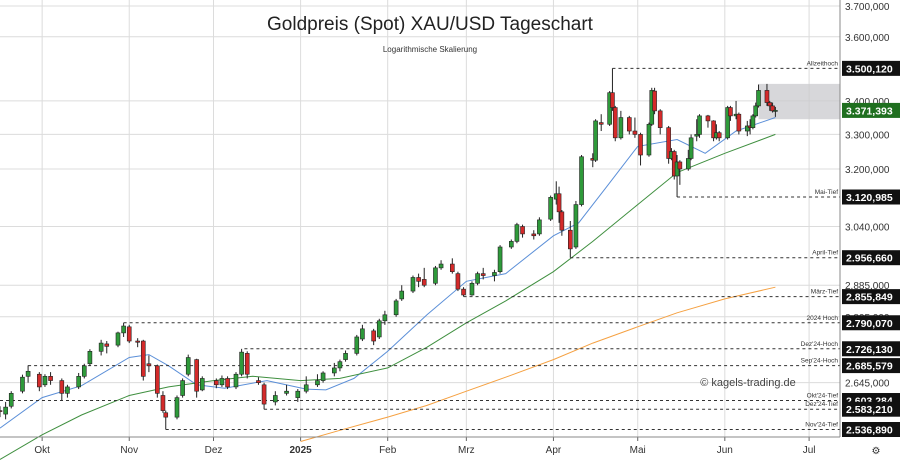 The height and width of the screenshot is (460, 900). Describe the element at coordinates (867, 135) in the screenshot. I see `y-tick-label: 3.300,000` at that location.